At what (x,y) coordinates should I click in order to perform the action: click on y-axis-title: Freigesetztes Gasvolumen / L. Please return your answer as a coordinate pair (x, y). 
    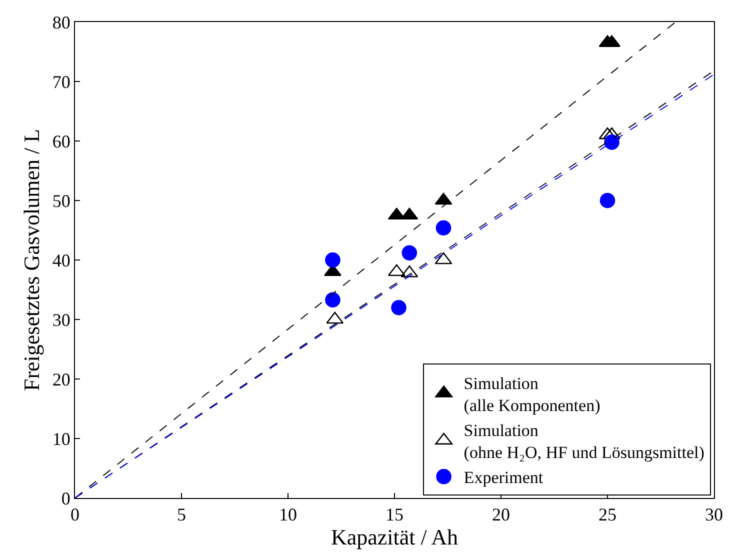
    Looking at the image, I should click on (31, 260).